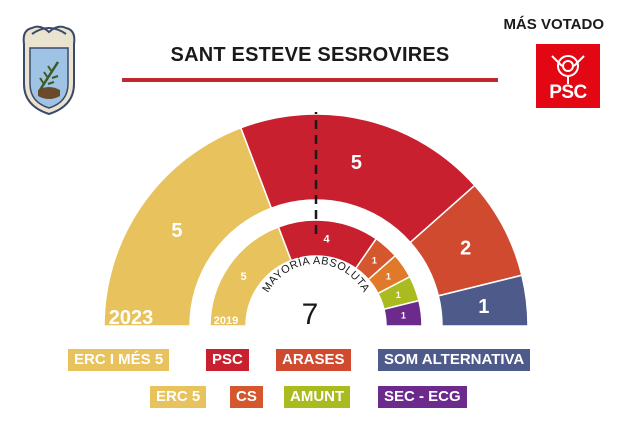  I want to click on seats-2019-seat-label: 5, so click(244, 277).